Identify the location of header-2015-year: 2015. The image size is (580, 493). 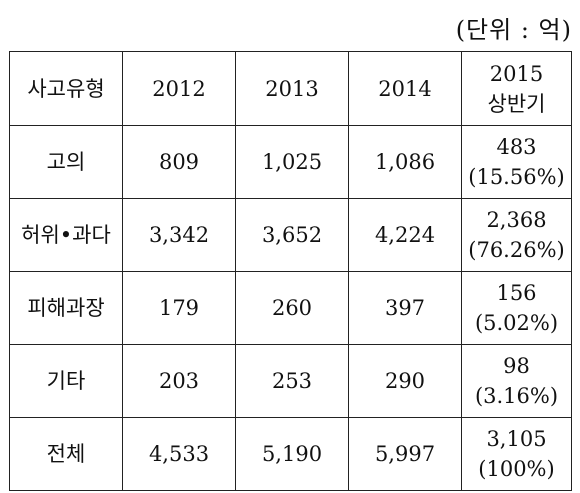
(516, 73).